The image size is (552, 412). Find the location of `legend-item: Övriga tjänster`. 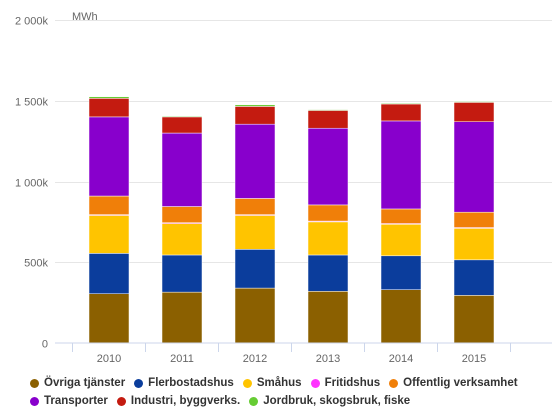

legend-item: Övriga tjänster is located at coordinates (77, 383).